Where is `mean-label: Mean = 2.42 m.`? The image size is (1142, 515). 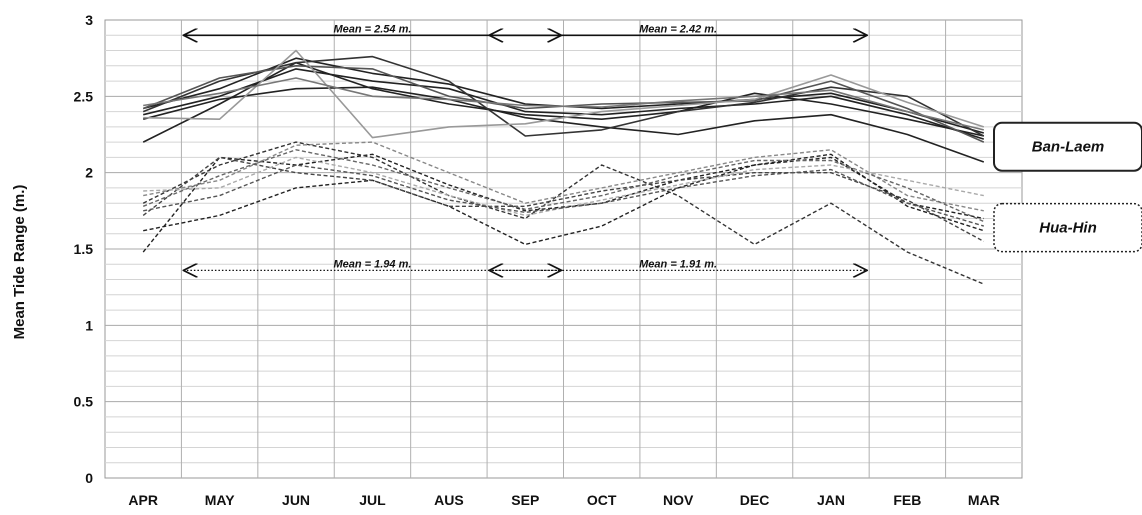
mean-label: Mean = 2.42 m. is located at coordinates (678, 29).